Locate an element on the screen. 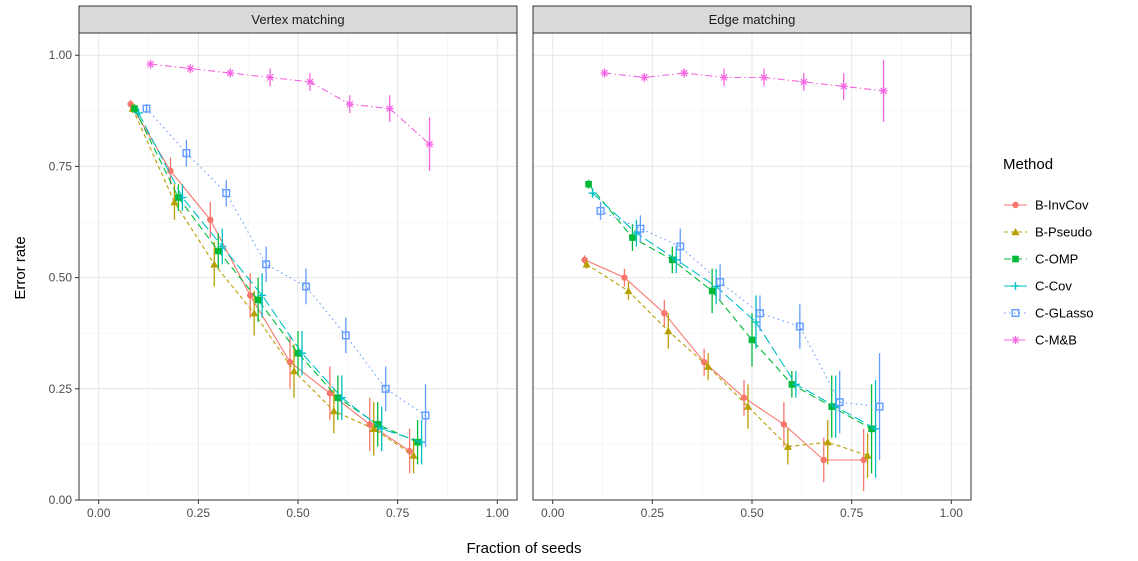 The width and height of the screenshot is (1138, 561). strip-background is located at coordinates (298, 19).